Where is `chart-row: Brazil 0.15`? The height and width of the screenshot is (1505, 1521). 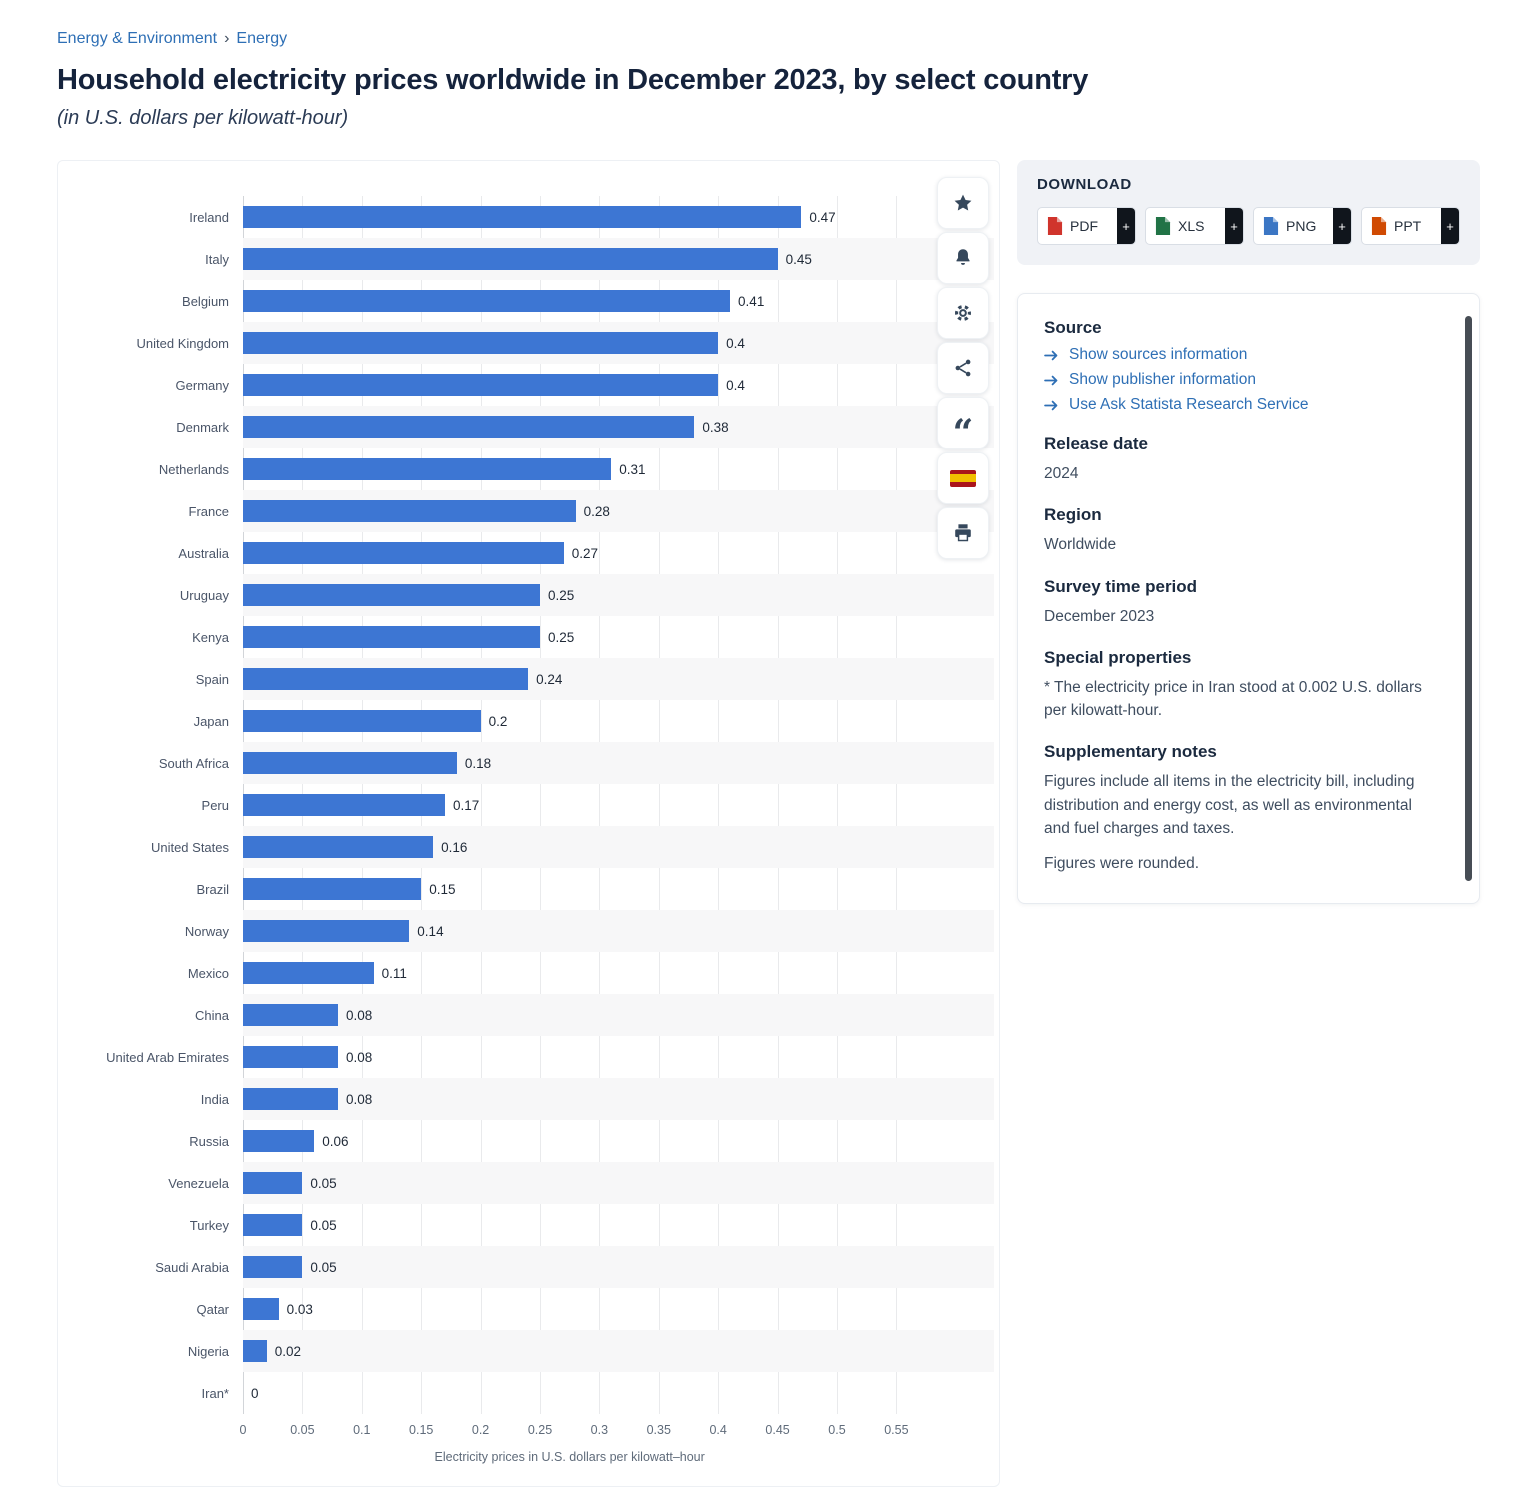 chart-row: Brazil 0.15 is located at coordinates (528, 889).